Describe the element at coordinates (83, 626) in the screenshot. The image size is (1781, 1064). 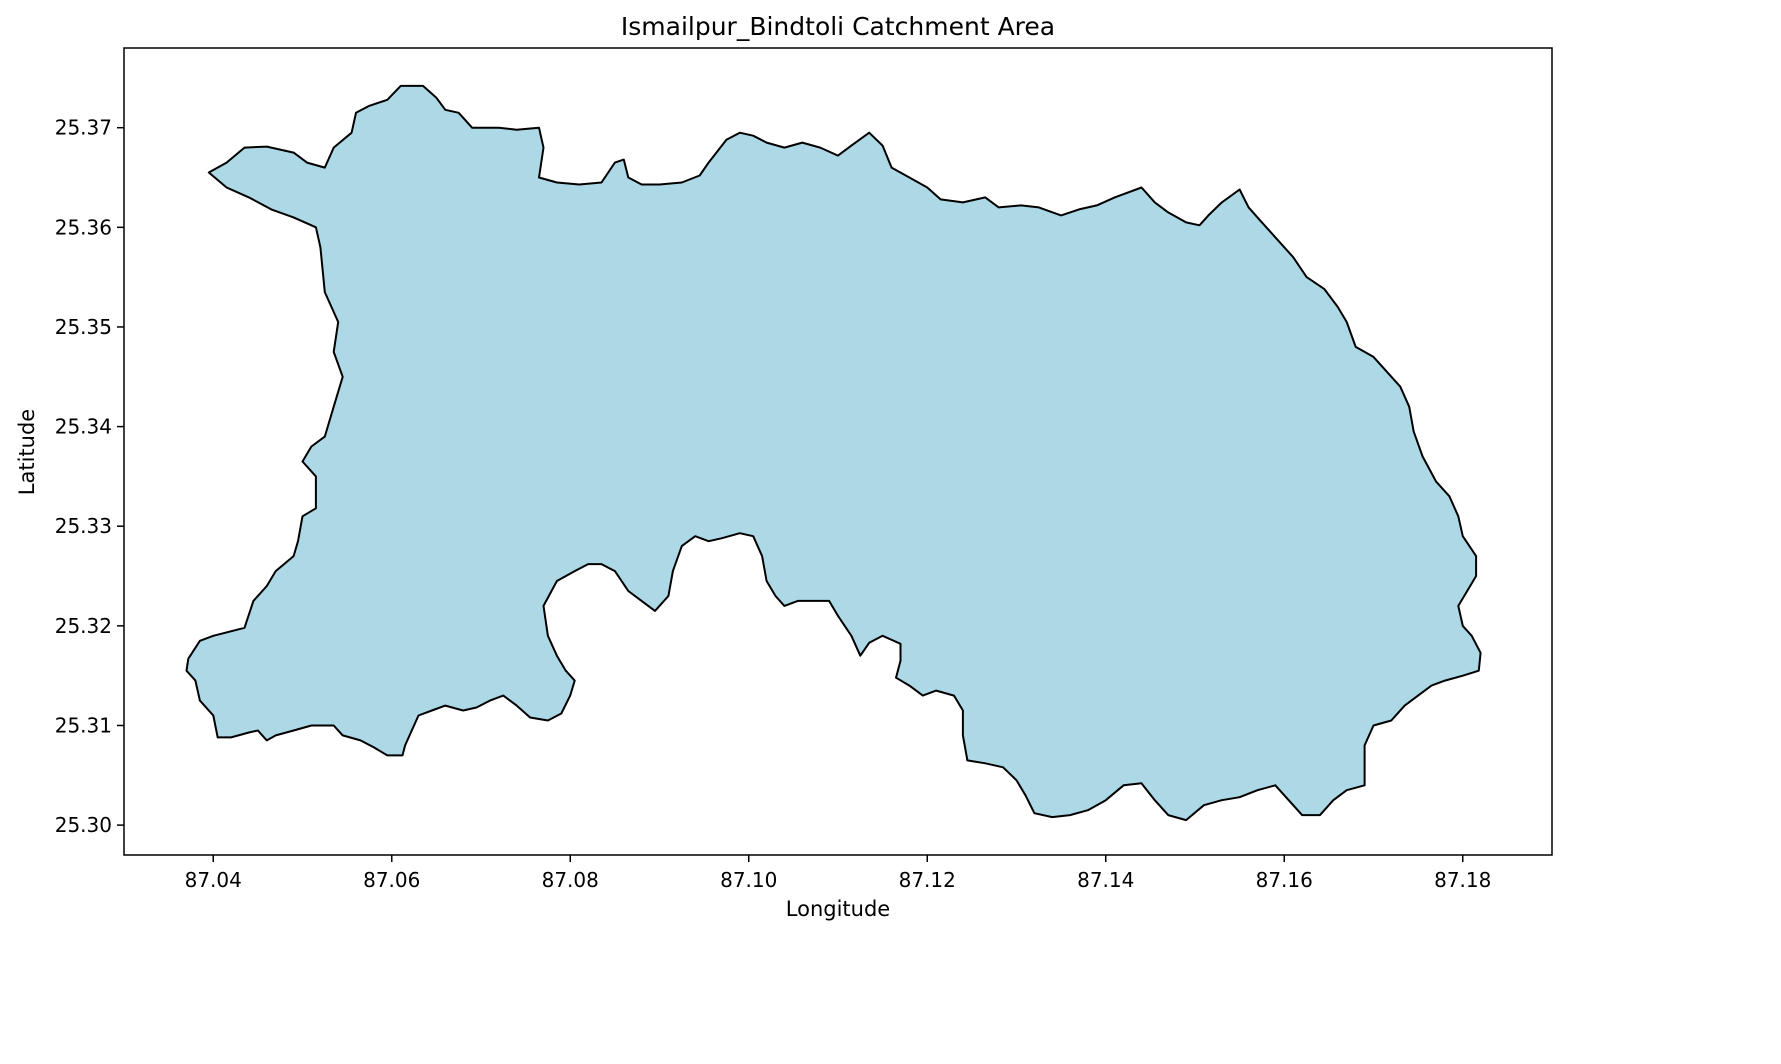
I see `y-tick-label: 25.32` at that location.